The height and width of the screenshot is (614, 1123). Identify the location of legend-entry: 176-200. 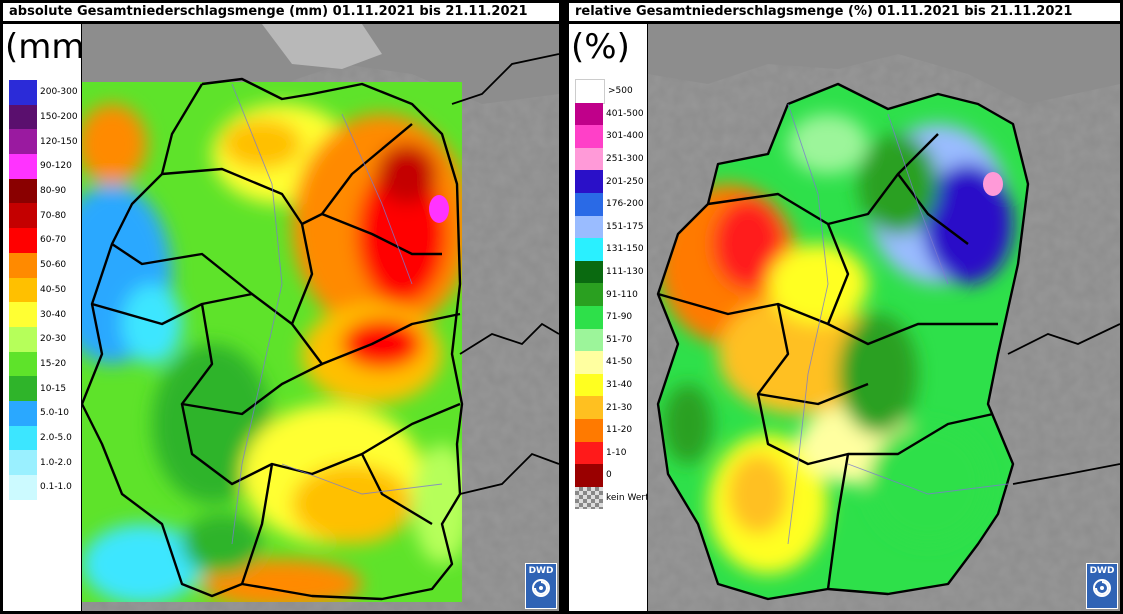
(612, 204).